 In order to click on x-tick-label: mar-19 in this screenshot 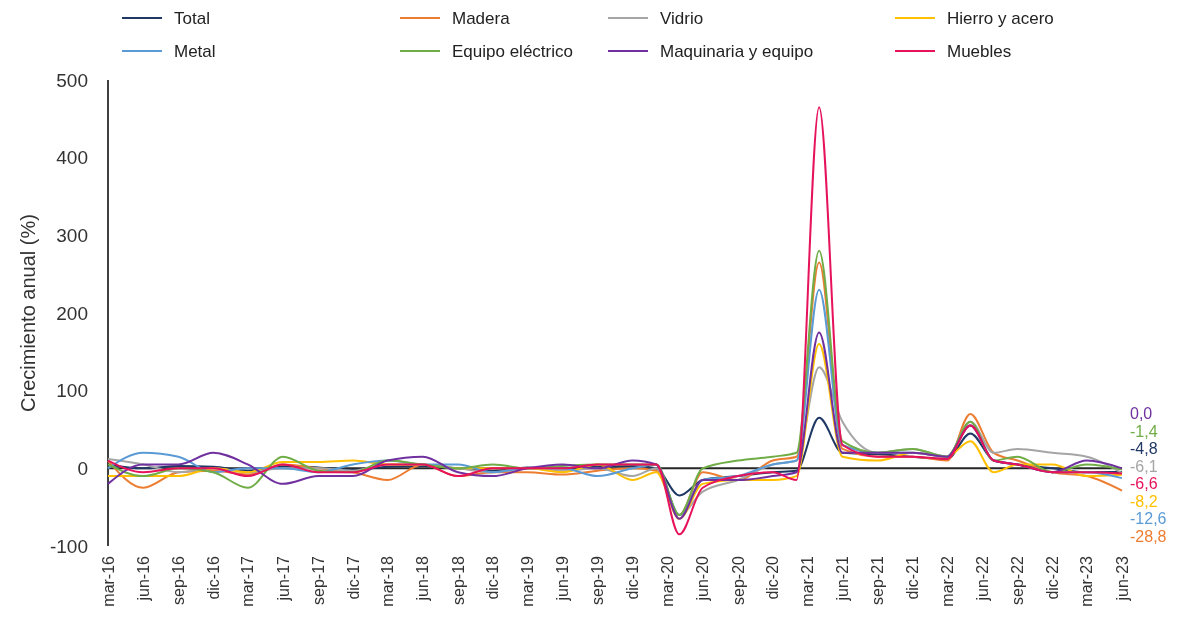, I will do `click(527, 581)`.